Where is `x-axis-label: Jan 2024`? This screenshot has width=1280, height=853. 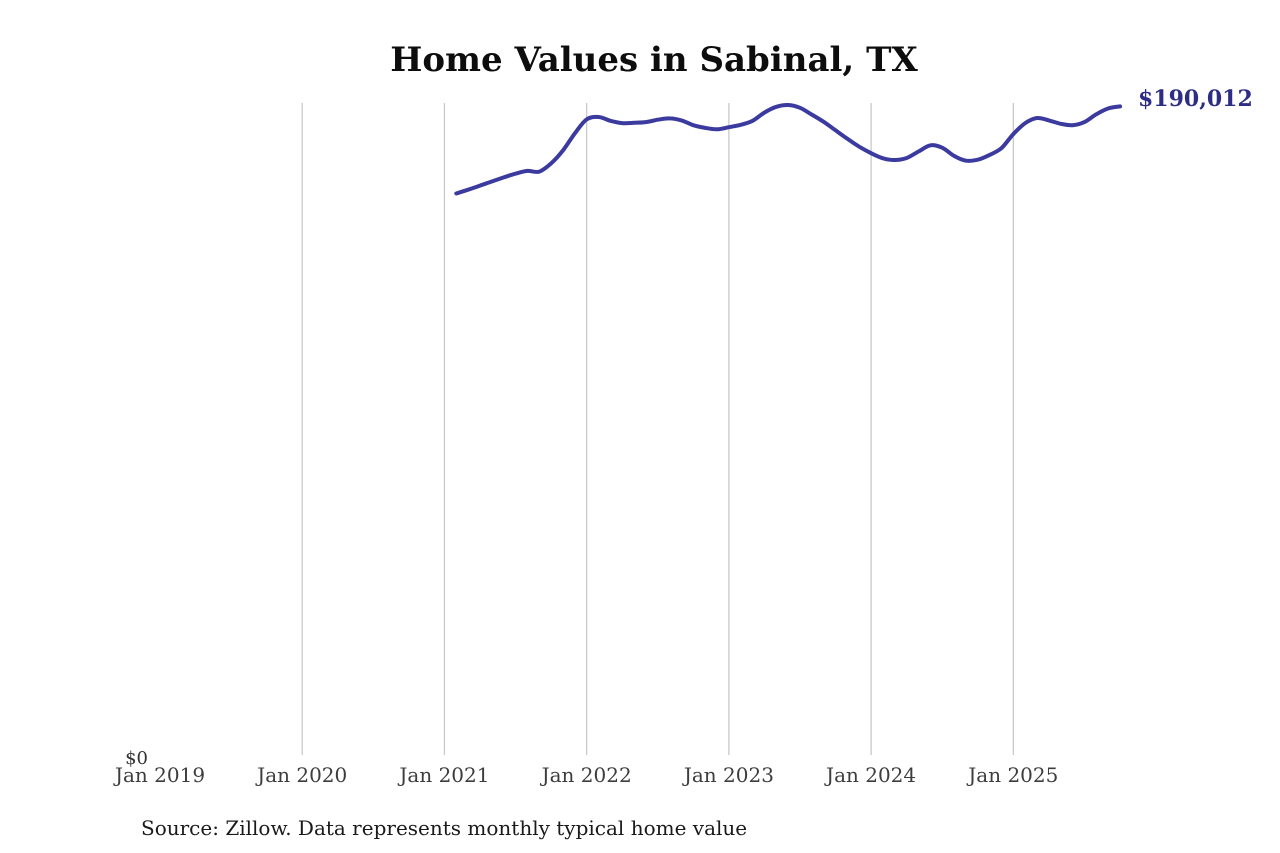
x-axis-label: Jan 2024 is located at coordinates (871, 775).